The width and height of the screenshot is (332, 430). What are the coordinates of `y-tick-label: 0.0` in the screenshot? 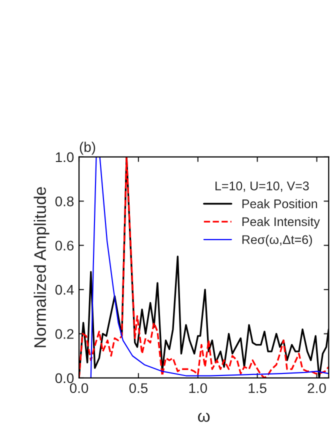 It's located at (64, 378).